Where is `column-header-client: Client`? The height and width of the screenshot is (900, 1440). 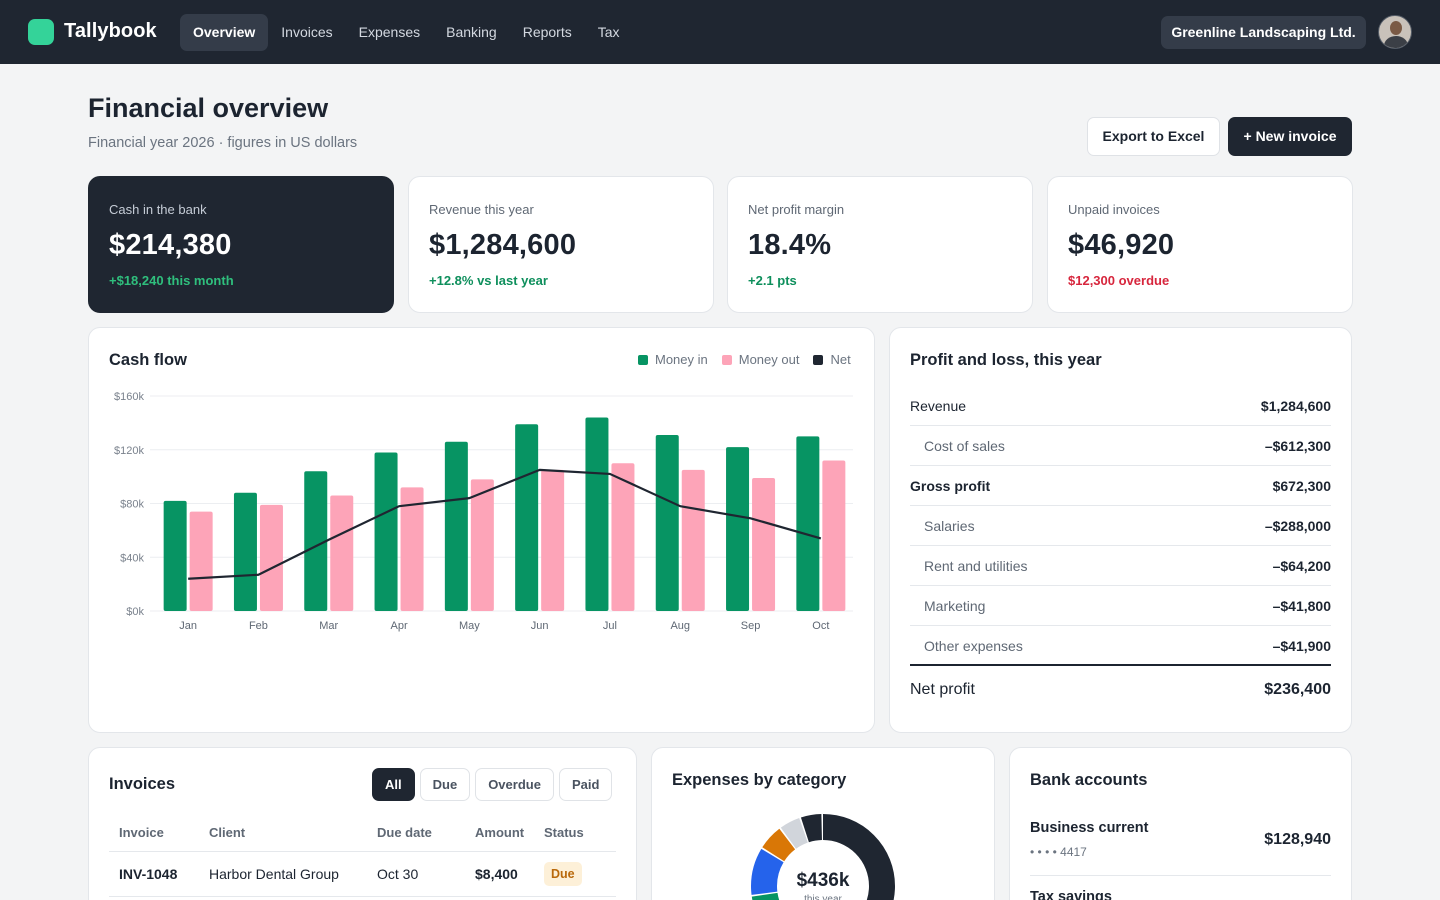 column-header-client: Client is located at coordinates (227, 832).